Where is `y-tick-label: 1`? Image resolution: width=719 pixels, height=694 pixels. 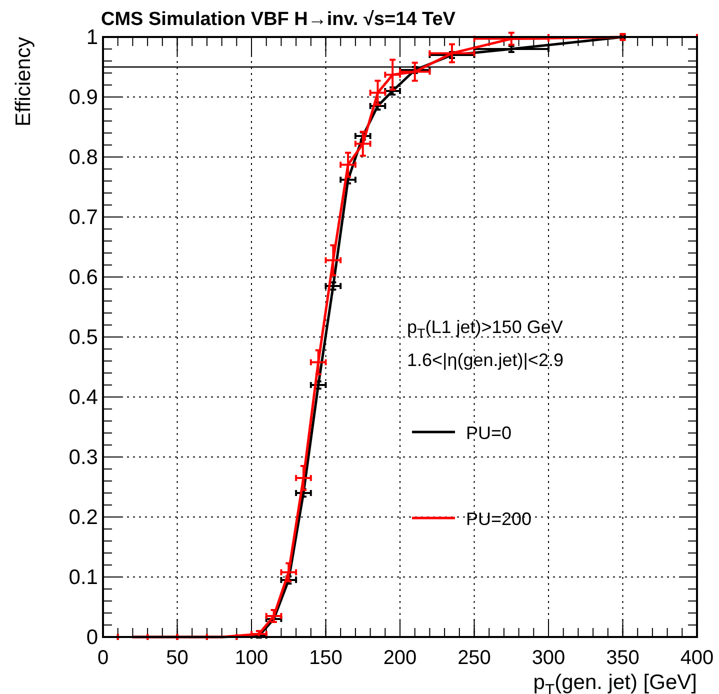
y-tick-label: 1 is located at coordinates (92, 37).